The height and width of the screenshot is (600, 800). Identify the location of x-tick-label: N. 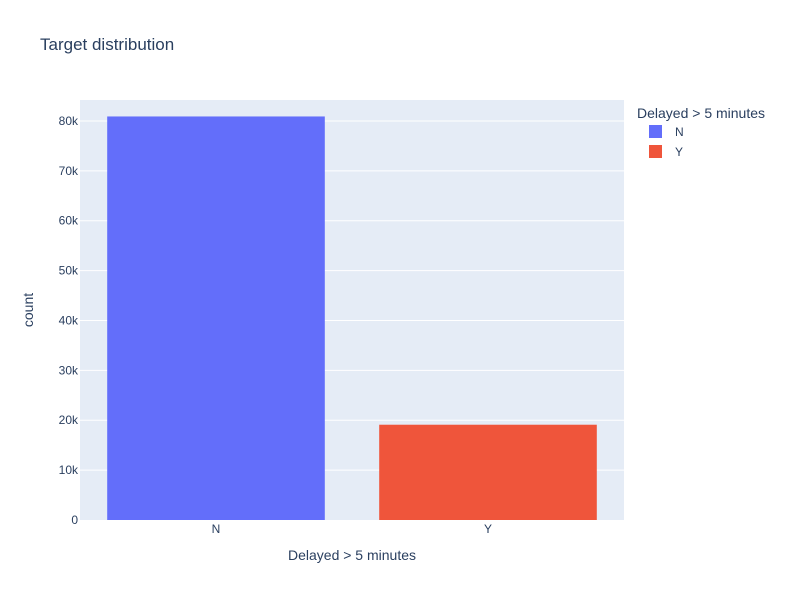
(216, 529).